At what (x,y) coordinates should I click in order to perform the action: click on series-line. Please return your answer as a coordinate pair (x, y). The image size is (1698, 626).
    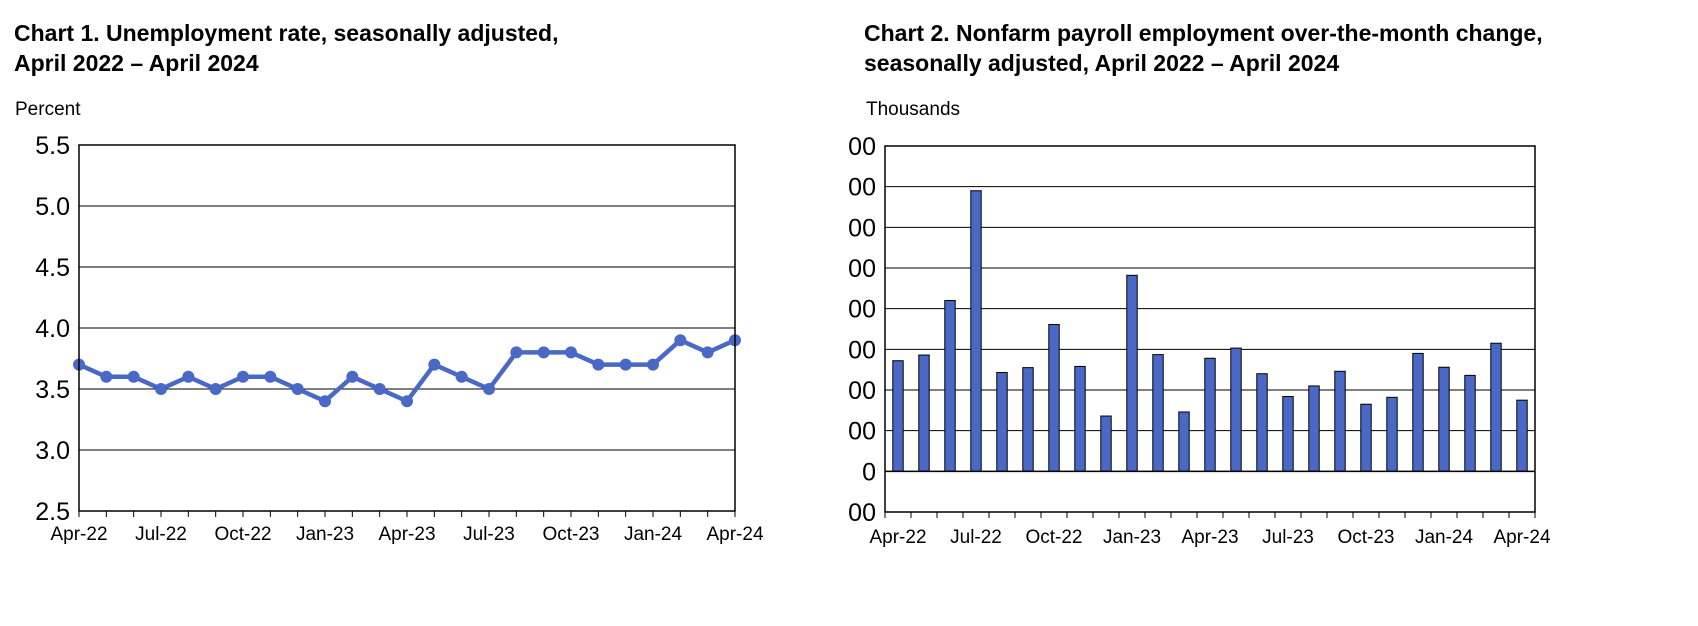
    Looking at the image, I should click on (407, 370).